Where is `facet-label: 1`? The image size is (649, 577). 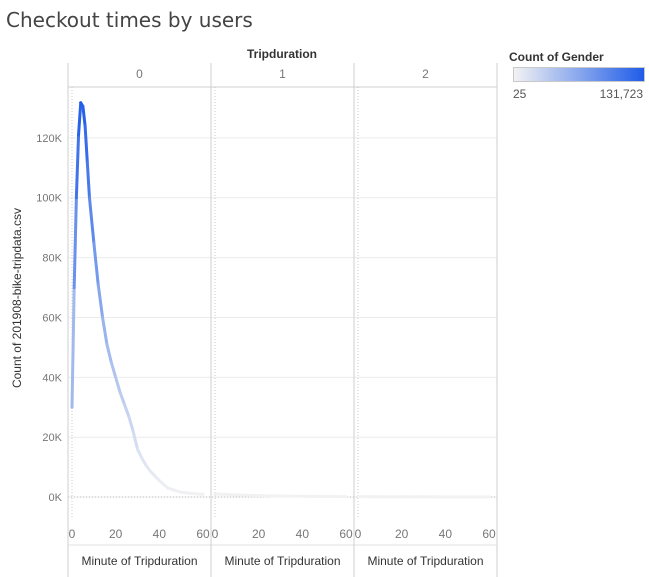 facet-label: 1 is located at coordinates (282, 74).